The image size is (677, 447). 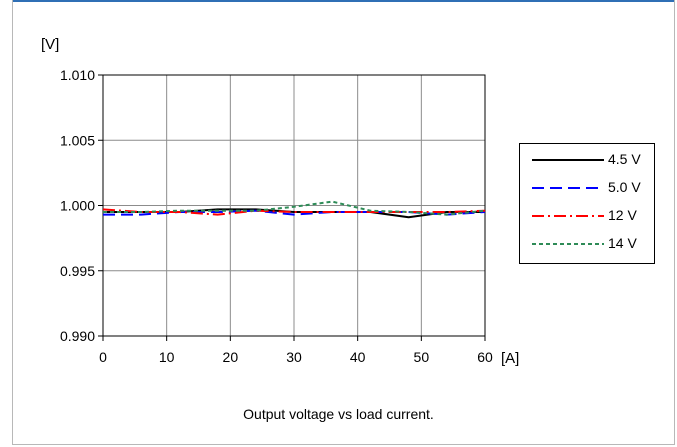 What do you see at coordinates (338, 414) in the screenshot?
I see `chart-caption: Output voltage vs load current.` at bounding box center [338, 414].